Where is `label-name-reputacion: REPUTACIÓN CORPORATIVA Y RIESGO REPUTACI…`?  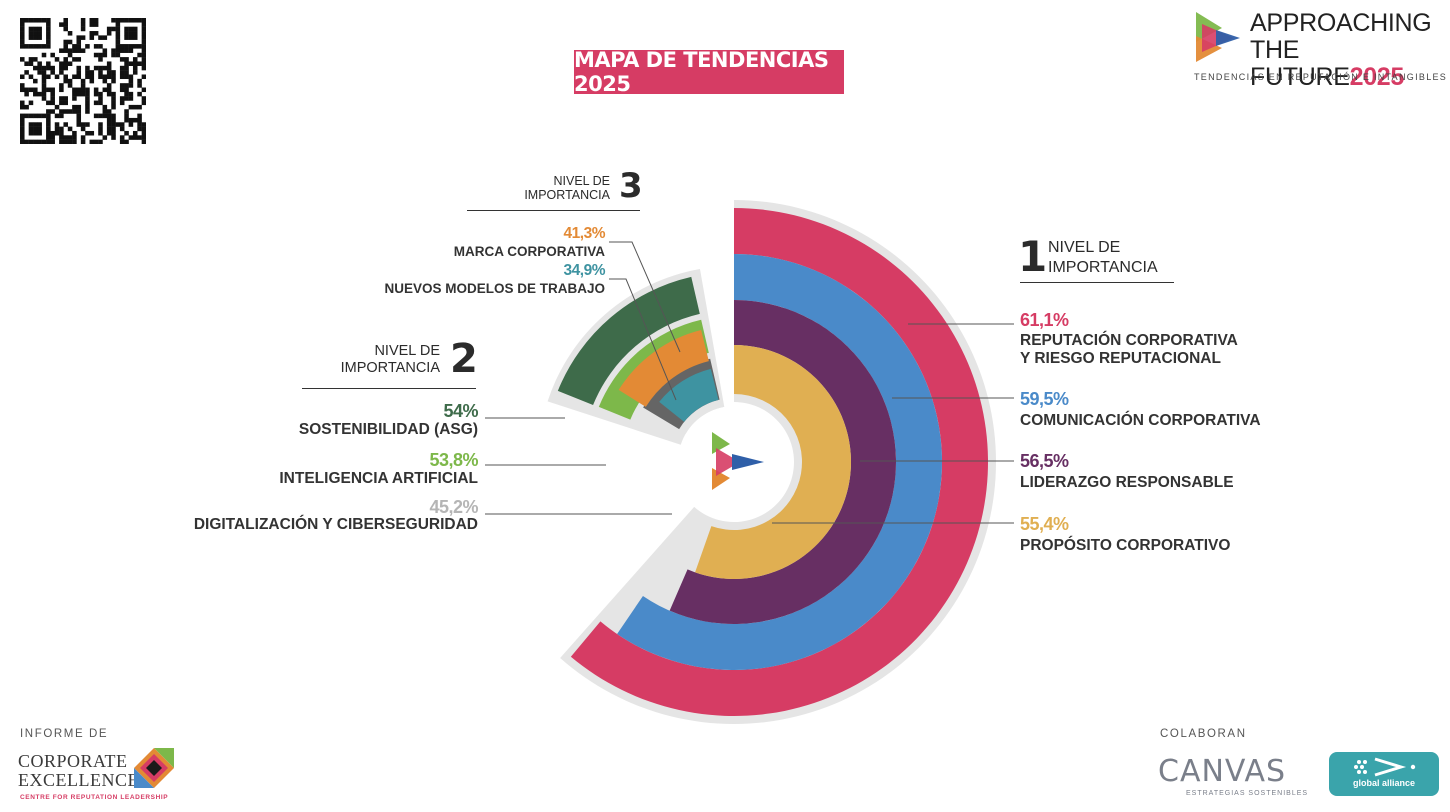
label-name-reputacion: REPUTACIÓN CORPORATIVA Y RIESGO REPUTACI… is located at coordinates (1129, 349).